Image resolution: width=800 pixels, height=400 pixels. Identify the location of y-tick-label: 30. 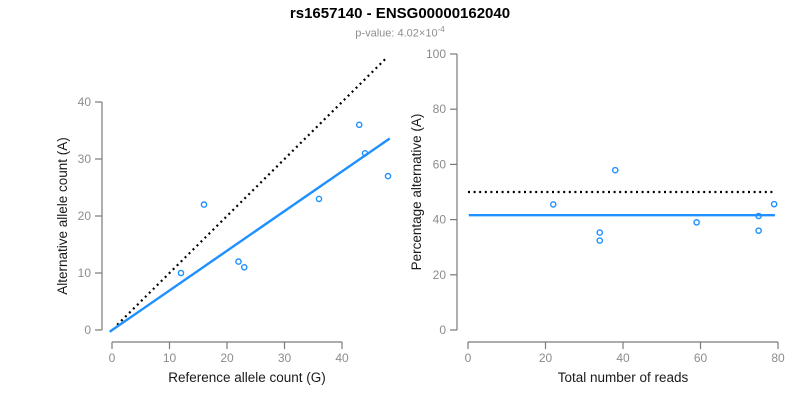
(85, 159).